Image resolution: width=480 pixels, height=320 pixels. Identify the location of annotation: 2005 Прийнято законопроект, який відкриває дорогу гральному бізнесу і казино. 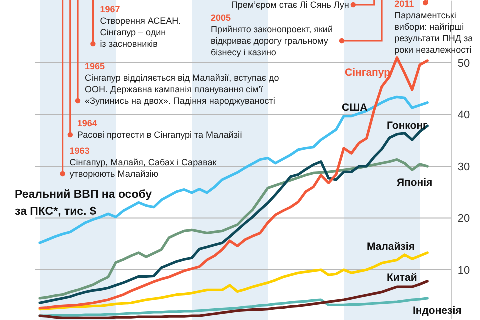
(272, 35).